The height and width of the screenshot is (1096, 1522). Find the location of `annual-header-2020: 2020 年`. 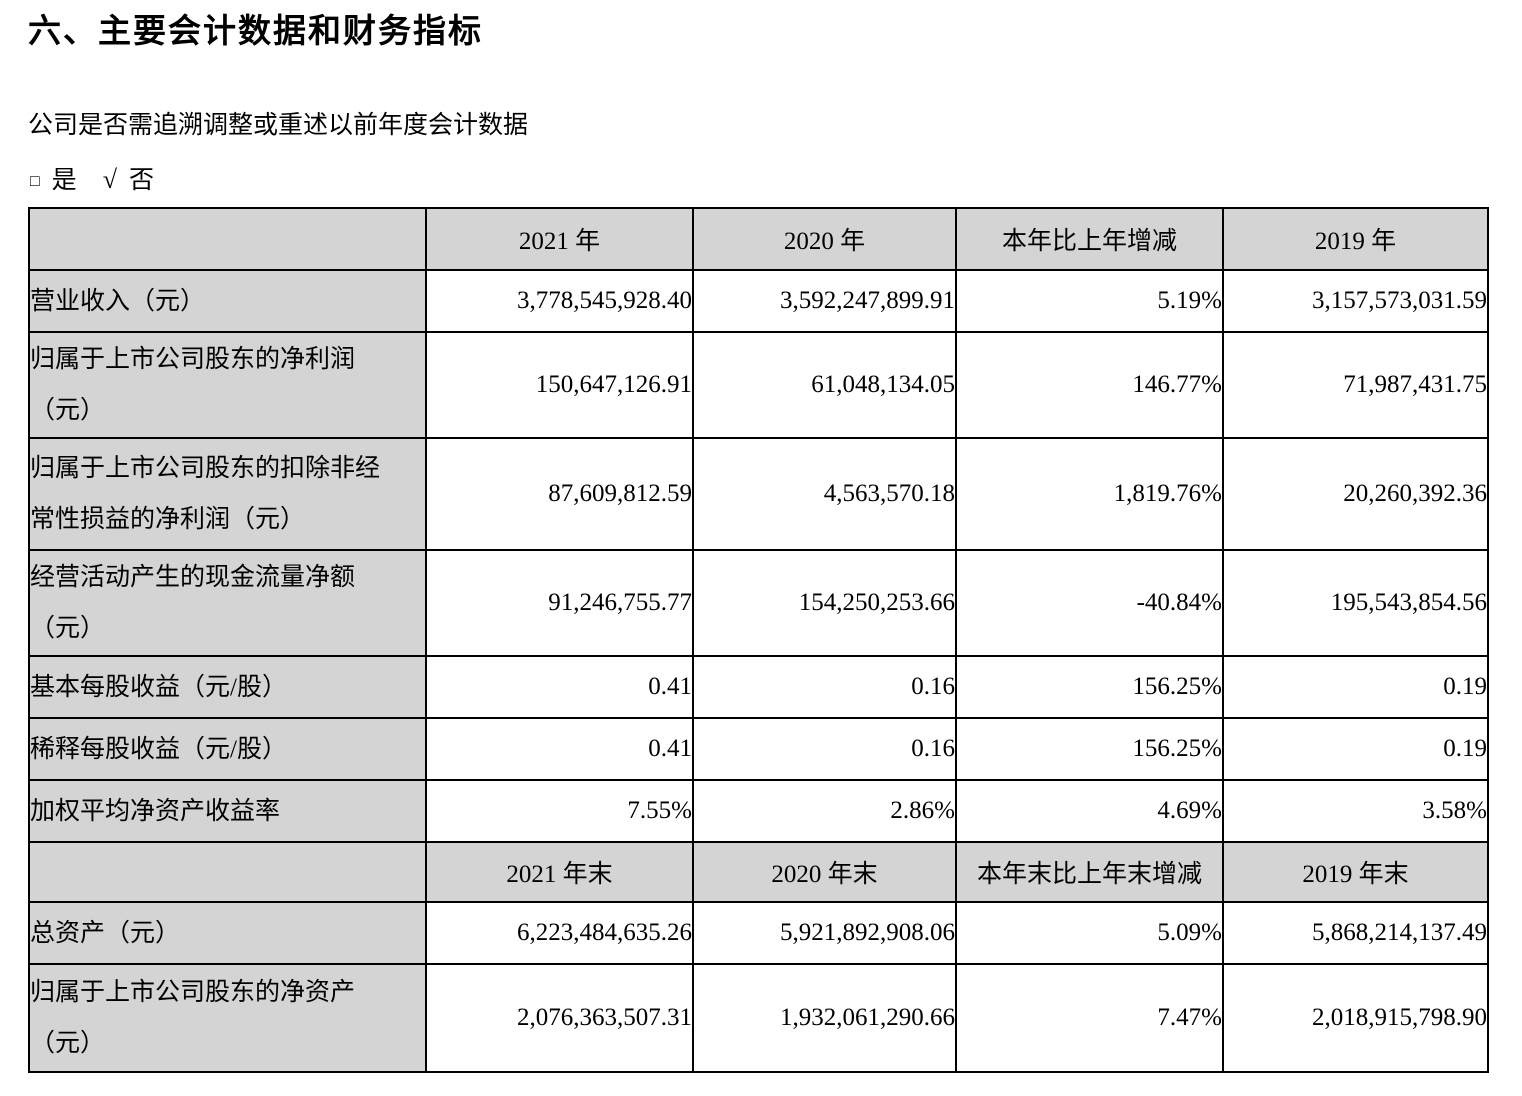

annual-header-2020: 2020 年 is located at coordinates (824, 239).